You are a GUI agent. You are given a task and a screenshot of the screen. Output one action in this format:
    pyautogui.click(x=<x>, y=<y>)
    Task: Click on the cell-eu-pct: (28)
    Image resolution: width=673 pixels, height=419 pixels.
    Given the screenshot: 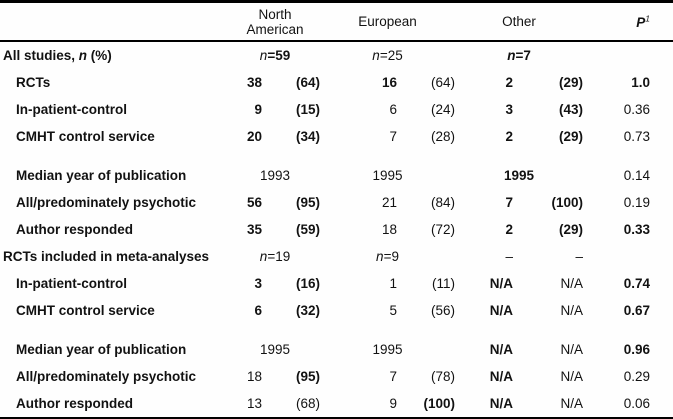 What is the action you would take?
    pyautogui.click(x=443, y=136)
    